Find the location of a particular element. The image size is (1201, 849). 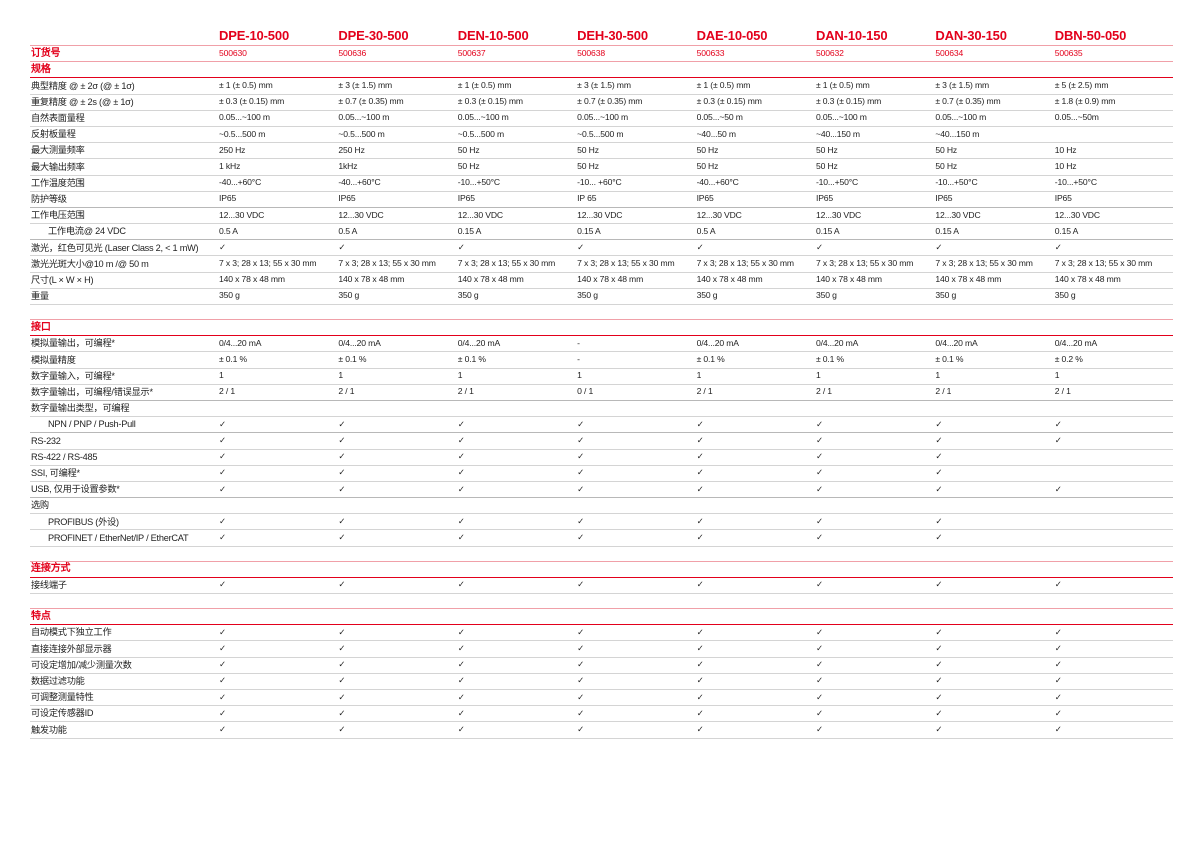

row-label: 激光，红色可见光 (Laser Class 2, < 1 mW) is located at coordinates (124, 248).